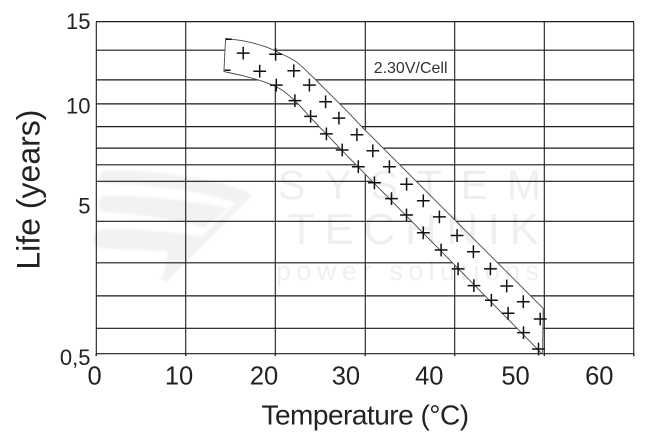 Image resolution: width=656 pixels, height=432 pixels. What do you see at coordinates (407, 271) in the screenshot?
I see `svg-text: power solutions` at bounding box center [407, 271].